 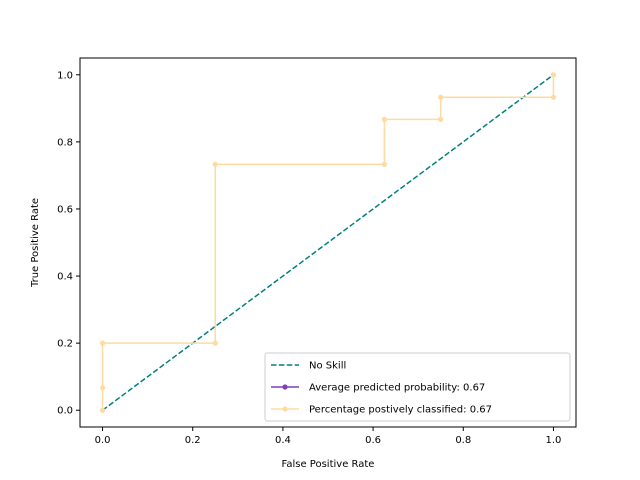 What do you see at coordinates (65, 75) in the screenshot?
I see `y-tick-label: 1.0` at bounding box center [65, 75].